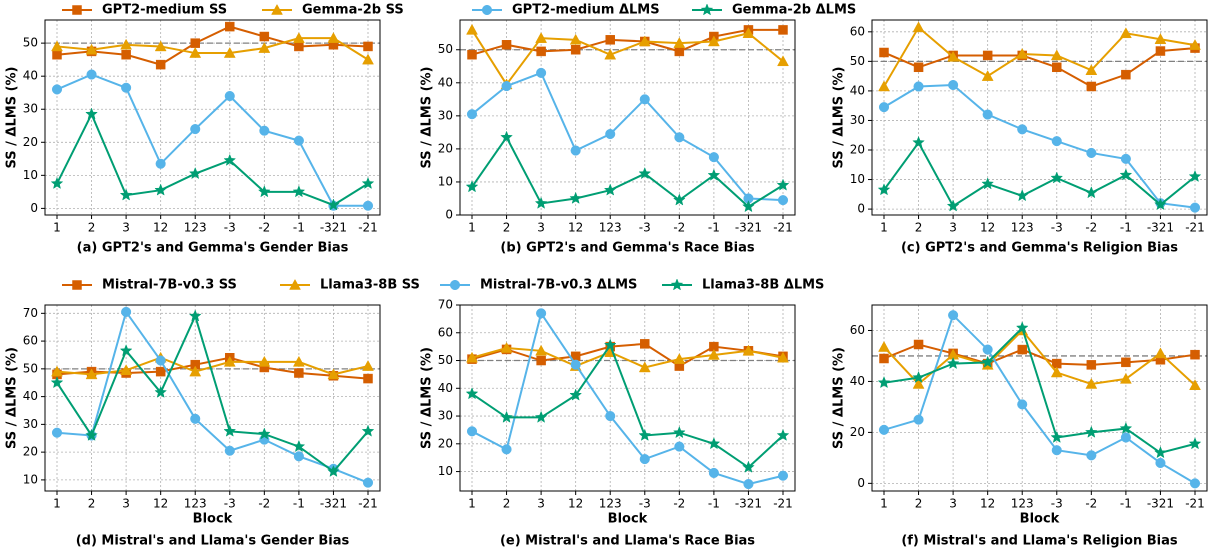  What do you see at coordinates (230, 228) in the screenshot?
I see `x-tick-label: -3` at bounding box center [230, 228].